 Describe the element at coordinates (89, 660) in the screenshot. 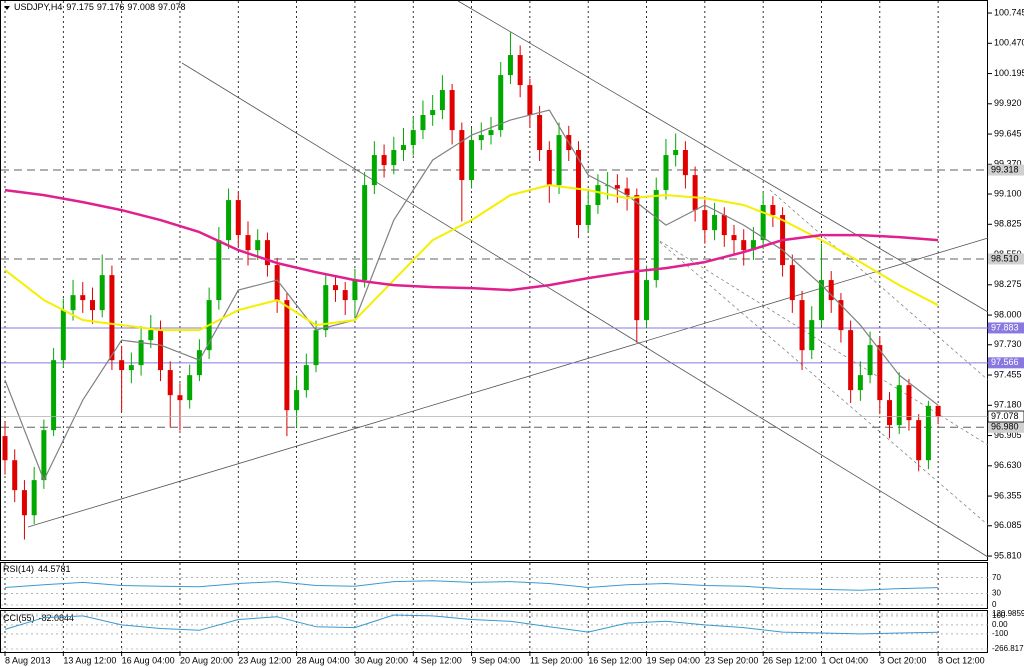

I see `x-tick-label: 13 Aug 12:00` at that location.